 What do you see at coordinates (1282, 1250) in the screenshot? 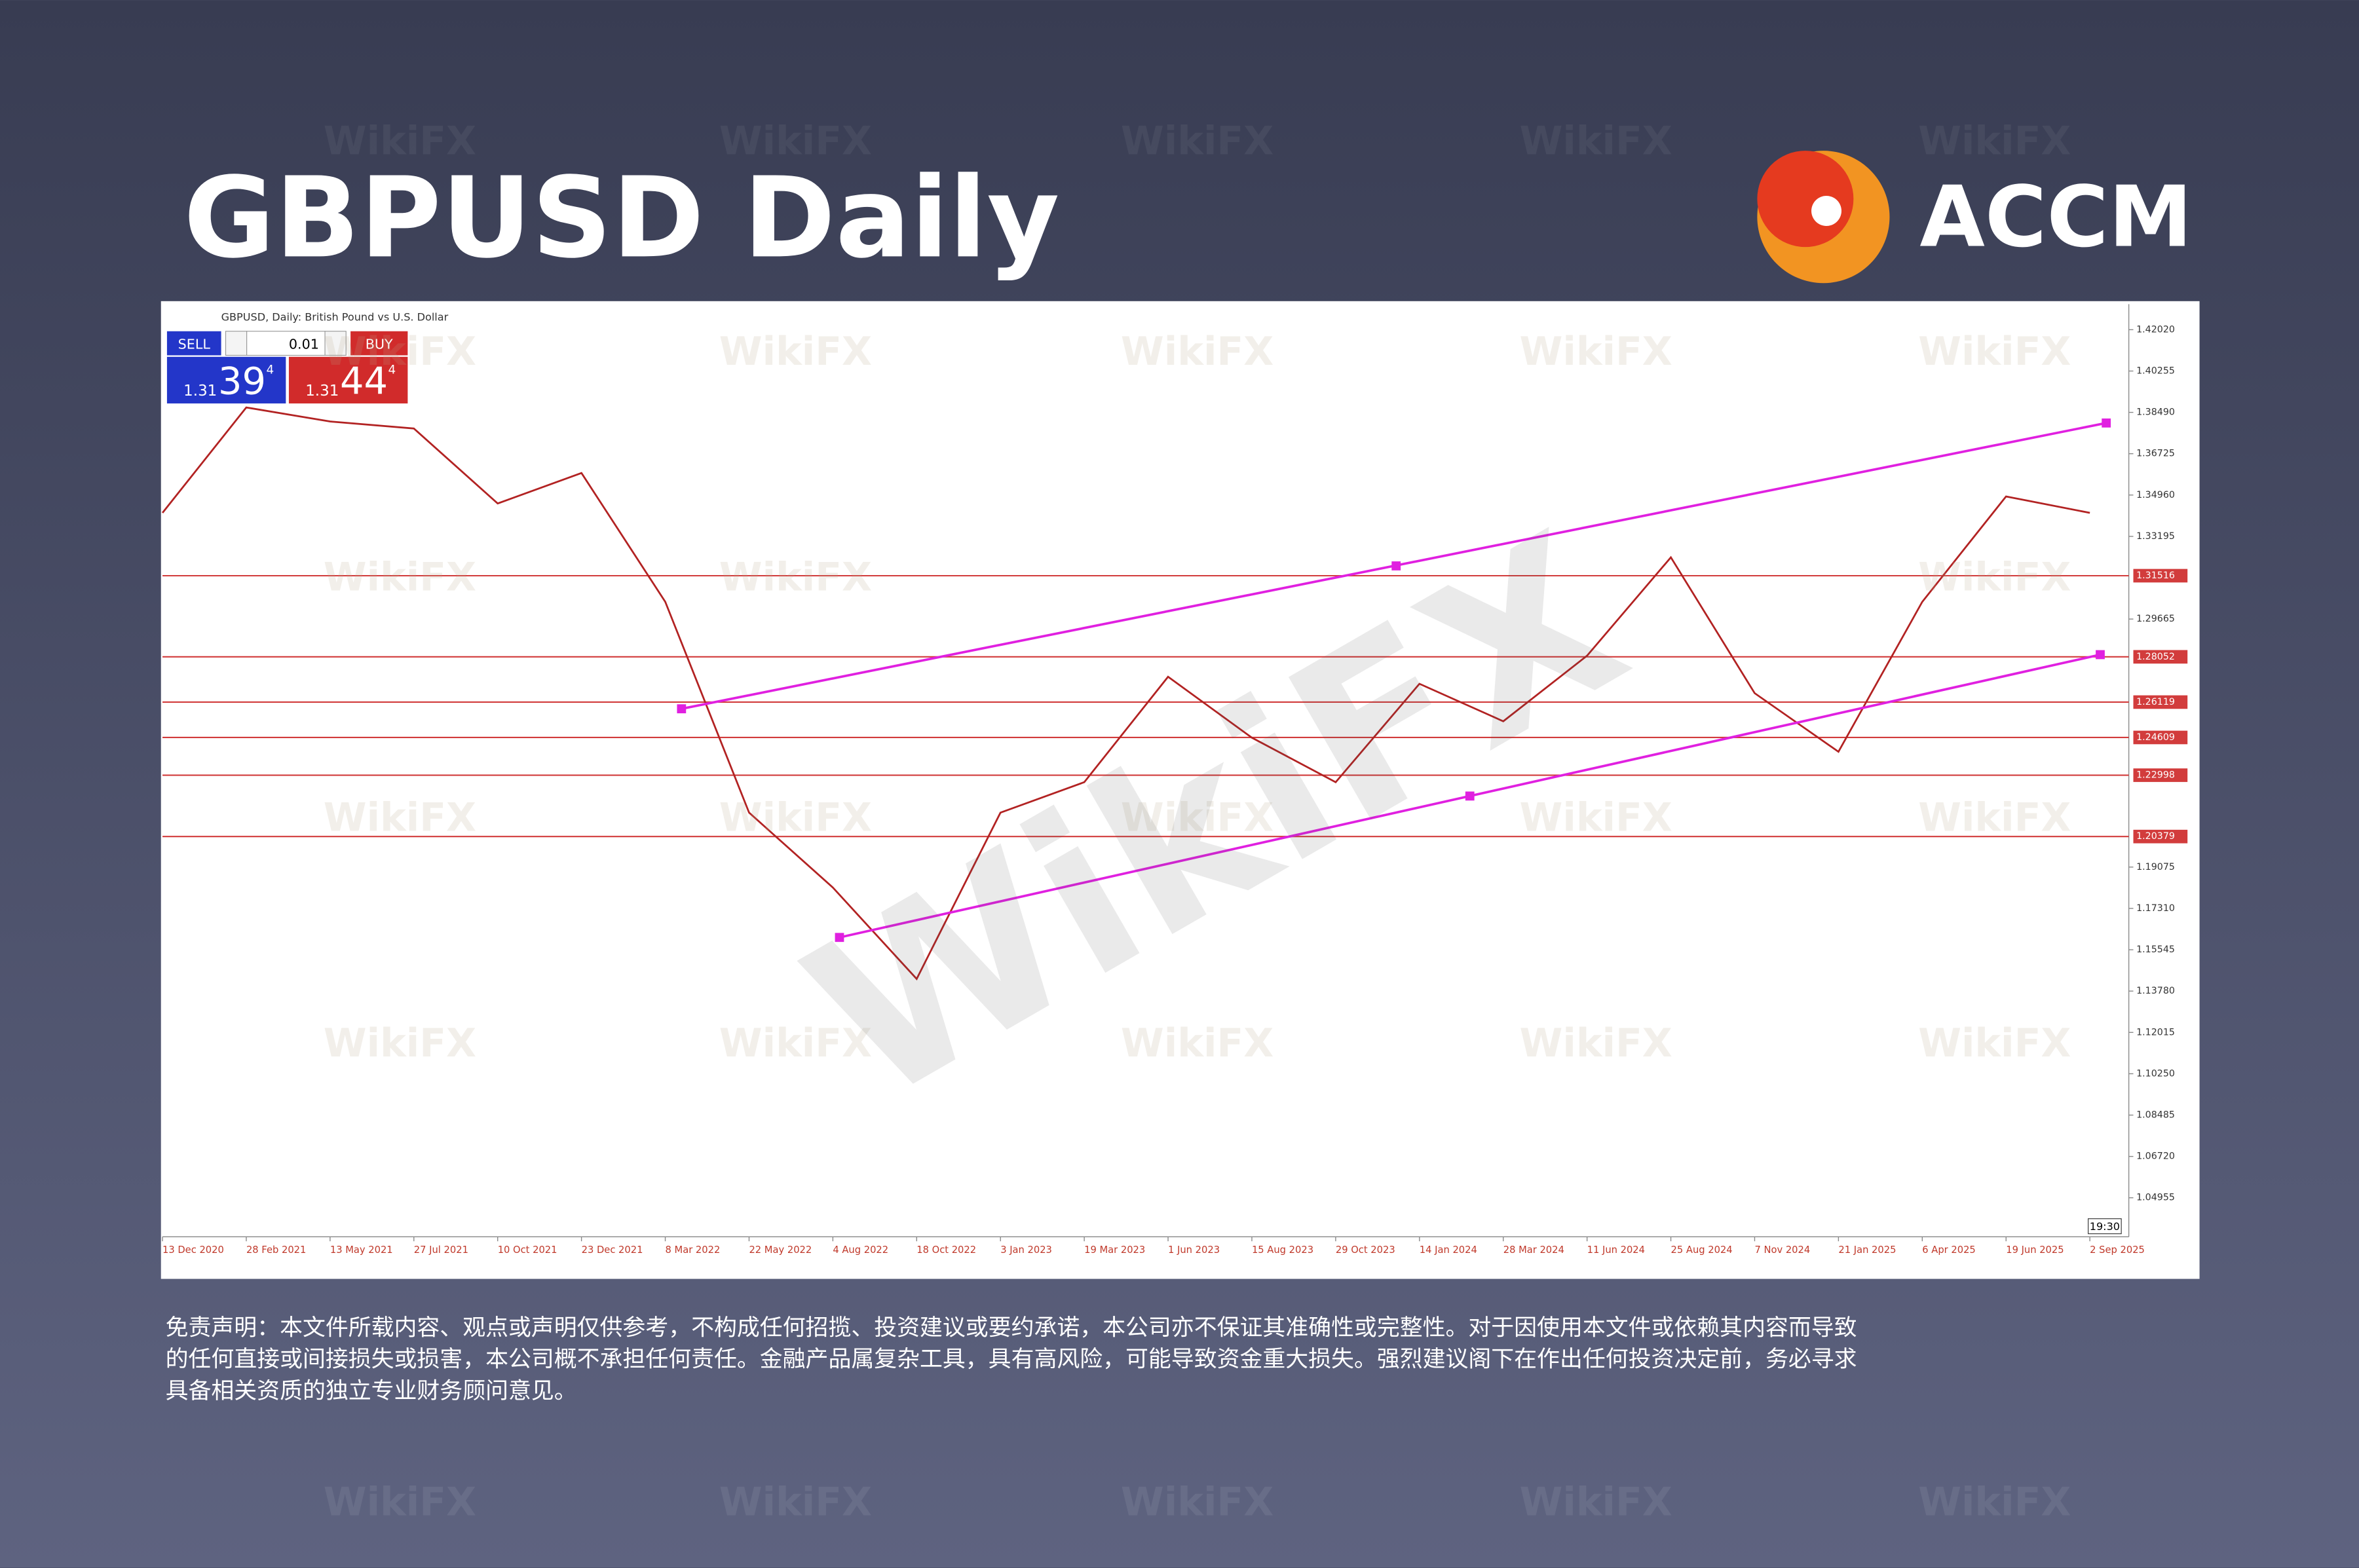
I see `x-tick-label: 15 Aug 2023` at bounding box center [1282, 1250].